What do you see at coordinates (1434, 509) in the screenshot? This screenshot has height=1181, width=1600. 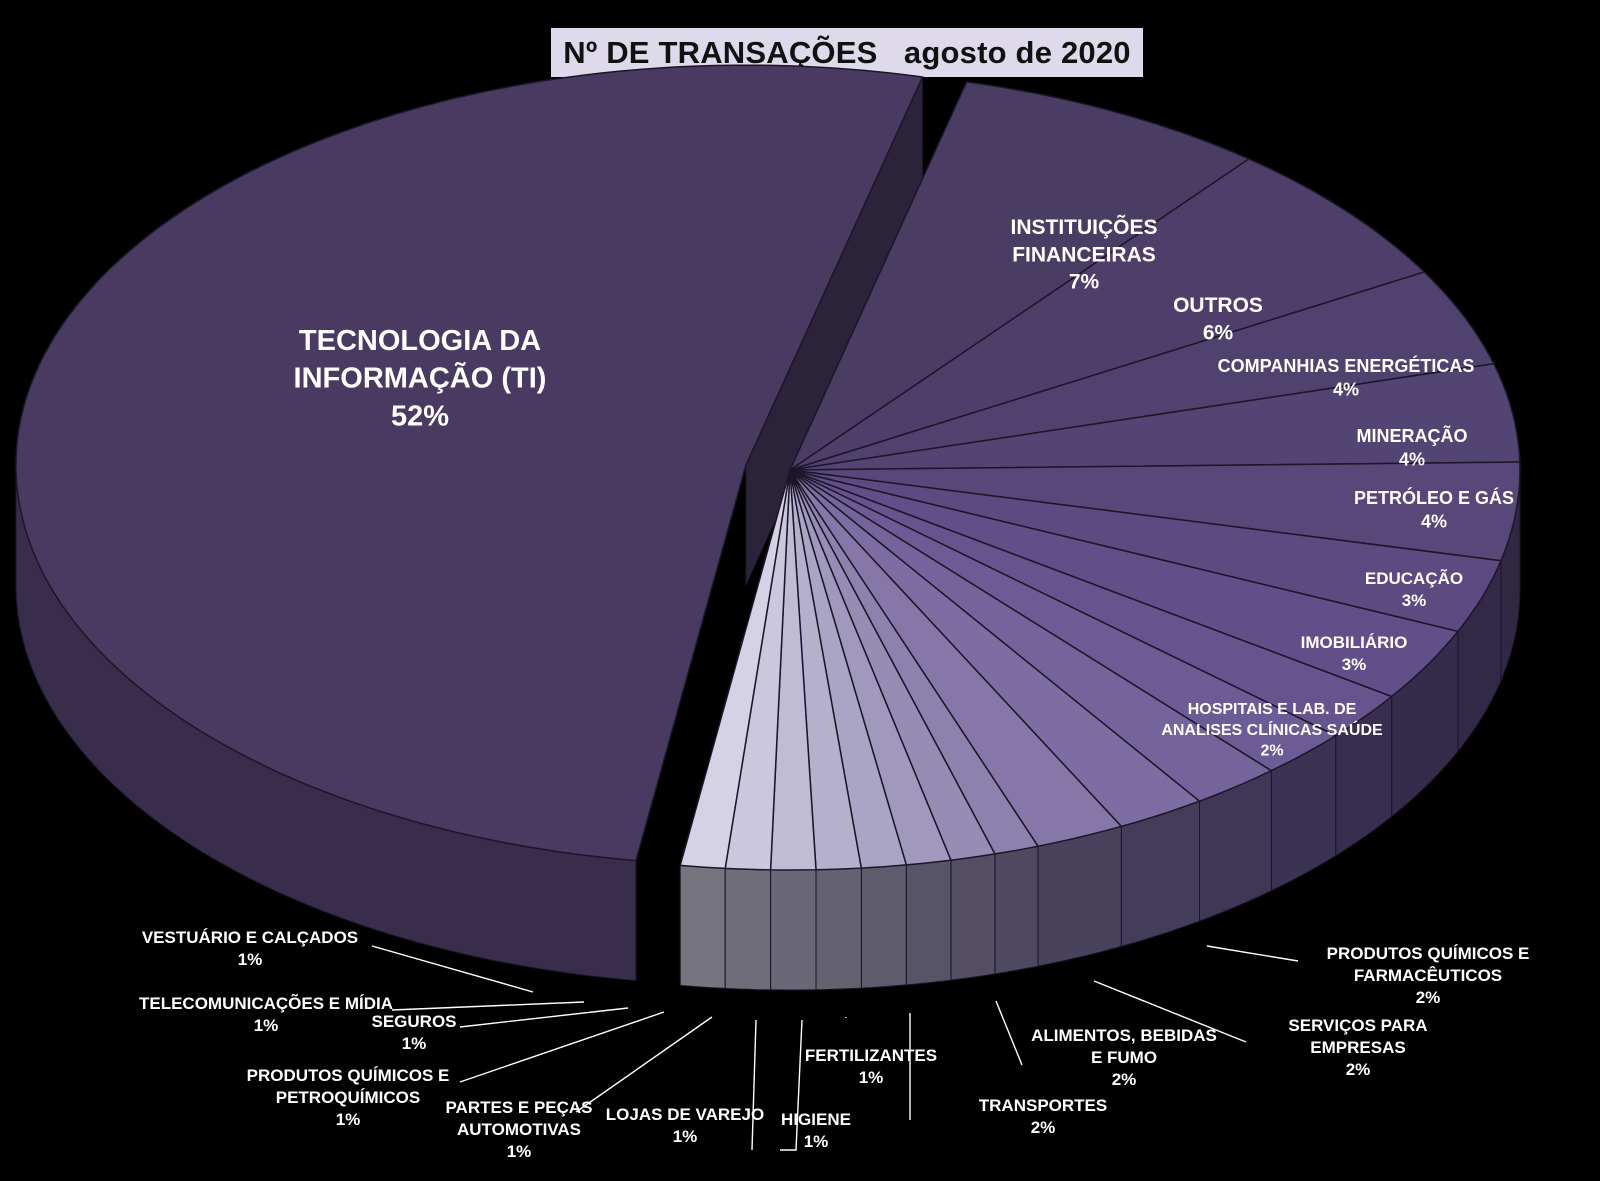 I see `pie-label: PETRÓLEO E GÁS 4%` at bounding box center [1434, 509].